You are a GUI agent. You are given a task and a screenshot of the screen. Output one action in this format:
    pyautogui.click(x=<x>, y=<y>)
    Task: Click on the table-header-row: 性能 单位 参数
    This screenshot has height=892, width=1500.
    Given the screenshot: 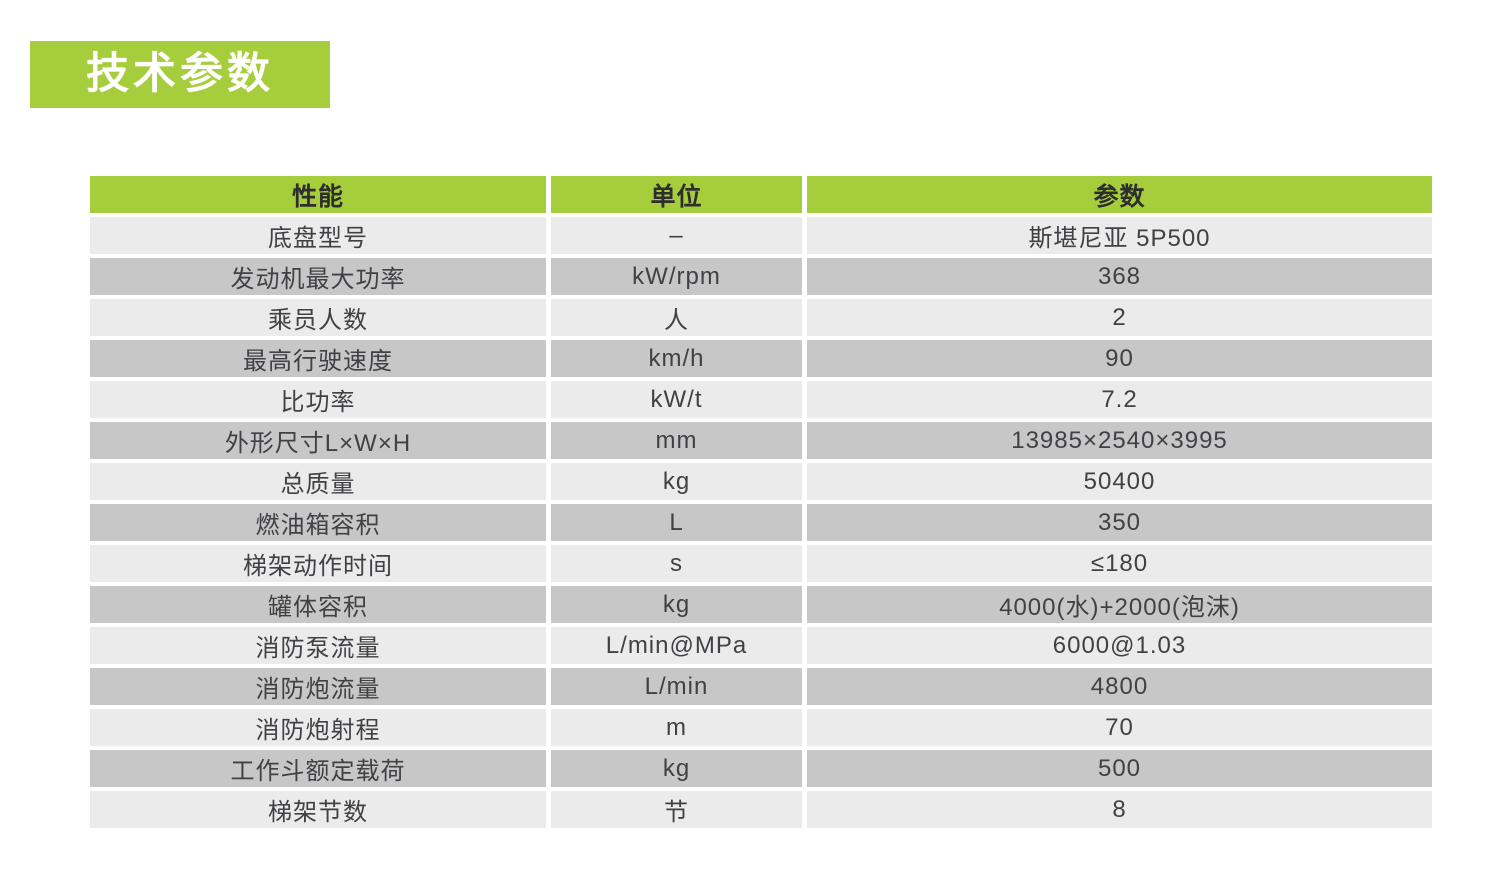 What is the action you would take?
    pyautogui.click(x=761, y=194)
    